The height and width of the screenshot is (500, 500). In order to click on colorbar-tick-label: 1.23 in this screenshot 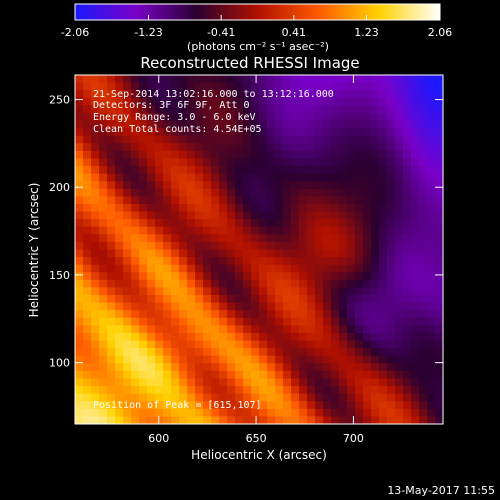, I will do `click(366, 32)`.